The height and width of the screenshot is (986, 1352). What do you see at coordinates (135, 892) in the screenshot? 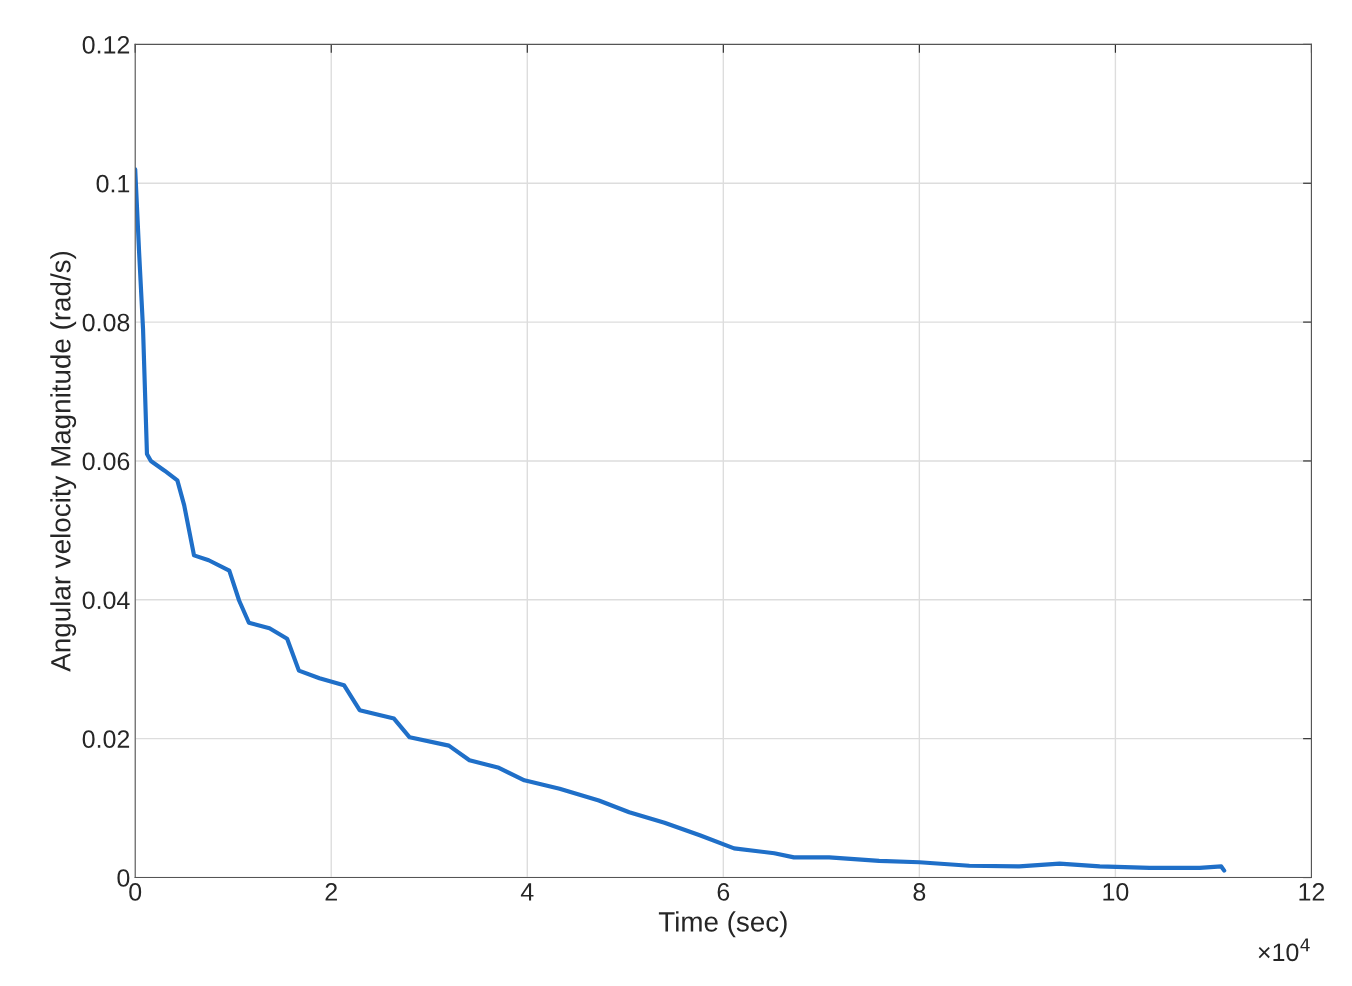
I see `x-tick-label: 0` at bounding box center [135, 892].